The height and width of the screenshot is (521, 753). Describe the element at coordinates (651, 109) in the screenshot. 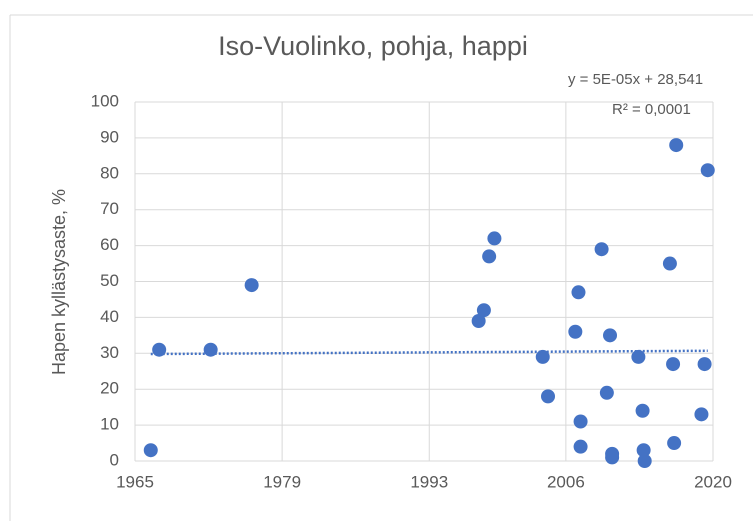

I see `trendline-r2: R² = 0,0001` at that location.